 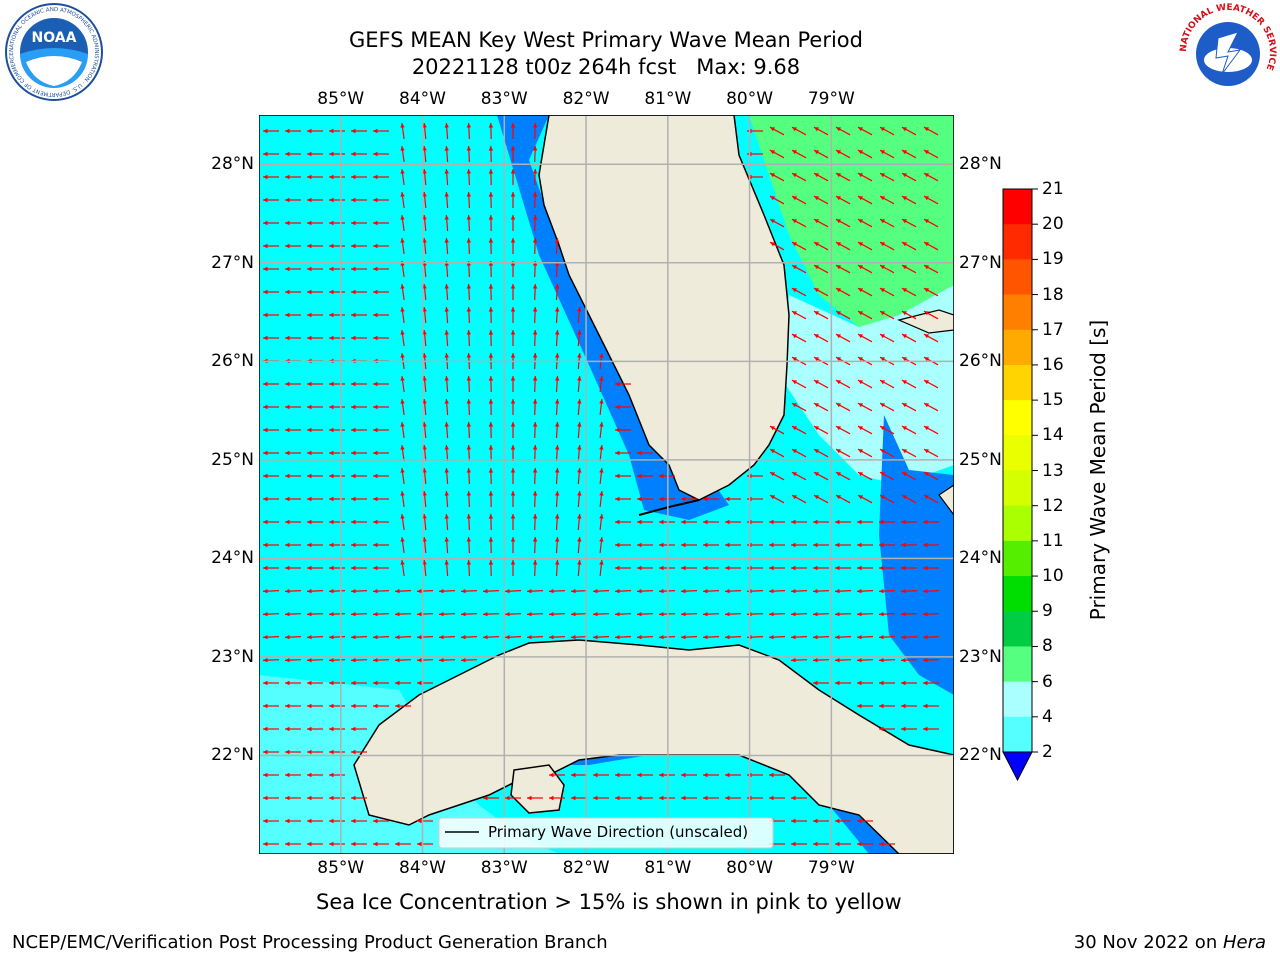 I want to click on colorbar-tick-label: 21, so click(x=1053, y=189).